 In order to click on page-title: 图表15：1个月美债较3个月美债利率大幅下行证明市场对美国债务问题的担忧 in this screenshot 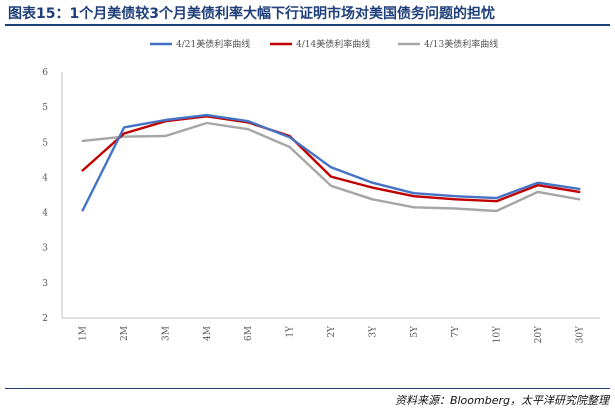, I will do `click(251, 14)`.